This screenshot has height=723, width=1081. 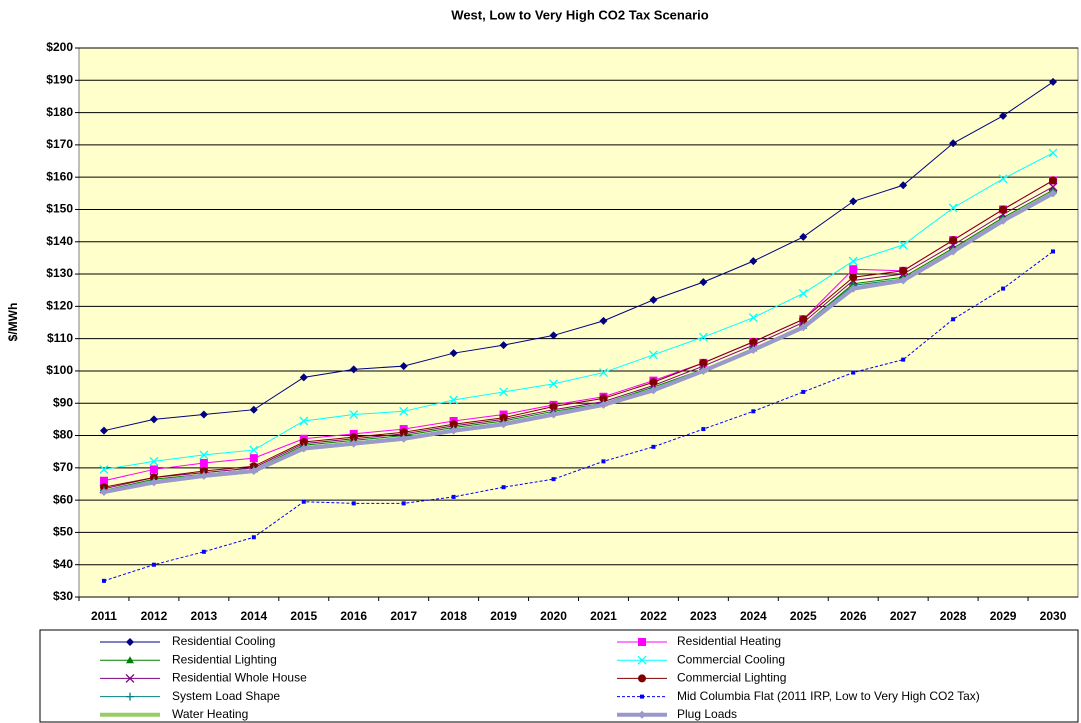 What do you see at coordinates (63, 564) in the screenshot?
I see `y-tick-label: $40` at bounding box center [63, 564].